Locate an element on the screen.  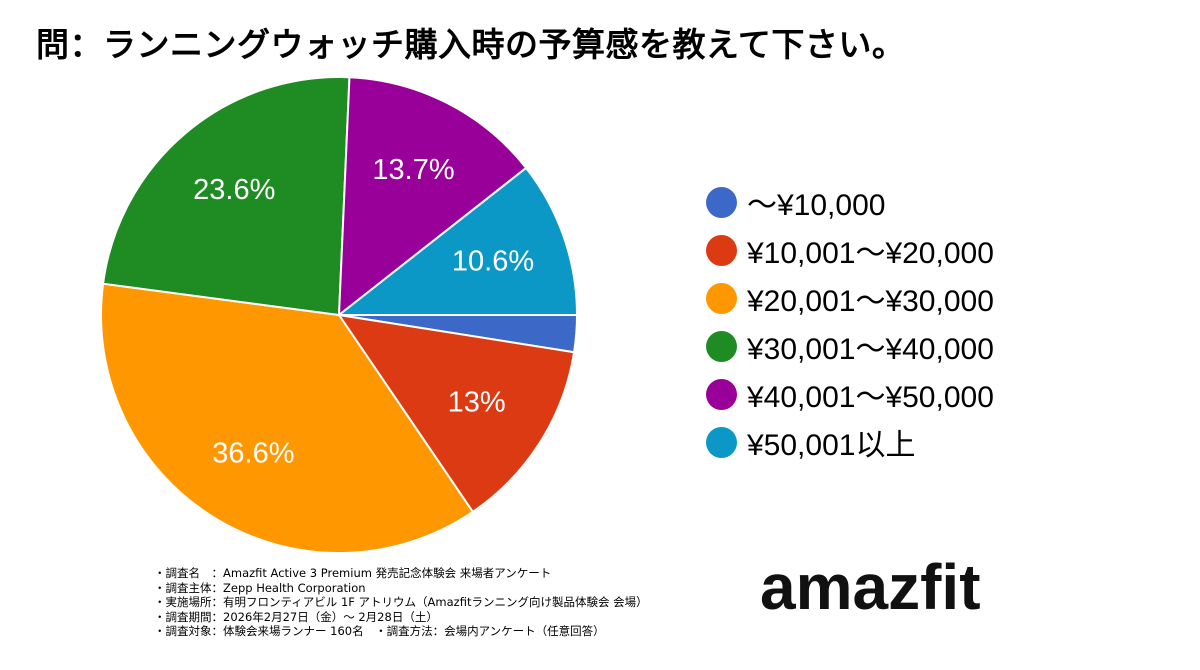
legend-item-3: ¥30,001〜¥40,000 is located at coordinates (850, 346).